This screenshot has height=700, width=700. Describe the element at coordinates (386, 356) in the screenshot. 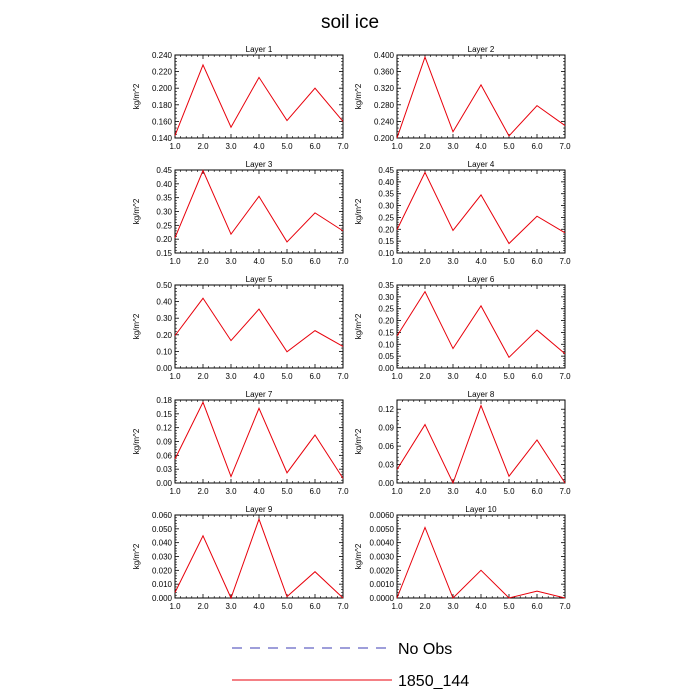

I see `y-tick-label: 0.05` at that location.